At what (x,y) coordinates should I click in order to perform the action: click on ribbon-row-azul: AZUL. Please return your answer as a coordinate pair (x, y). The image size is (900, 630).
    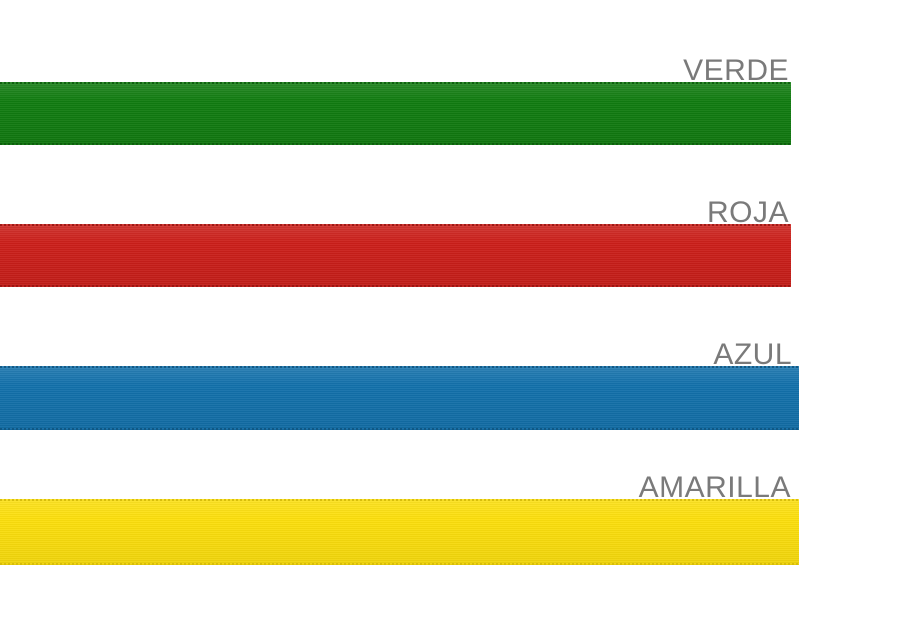
    Looking at the image, I should click on (399, 384).